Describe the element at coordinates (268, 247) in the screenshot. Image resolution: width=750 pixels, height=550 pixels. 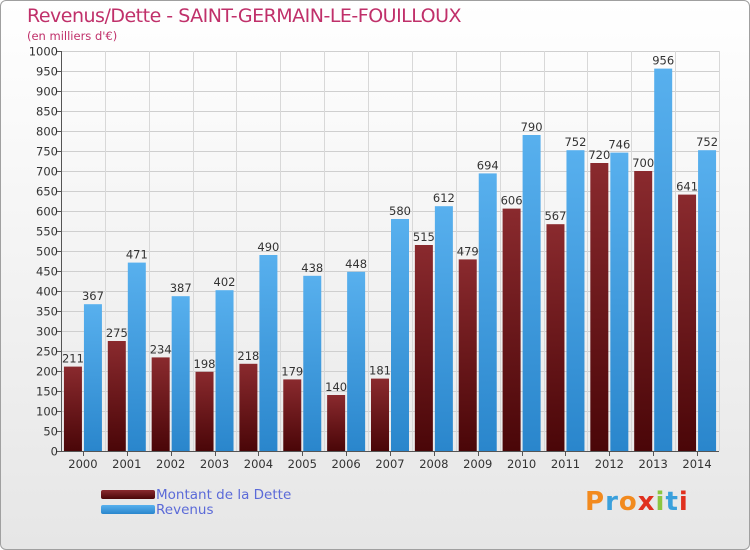
I see `data-label: 490` at that location.